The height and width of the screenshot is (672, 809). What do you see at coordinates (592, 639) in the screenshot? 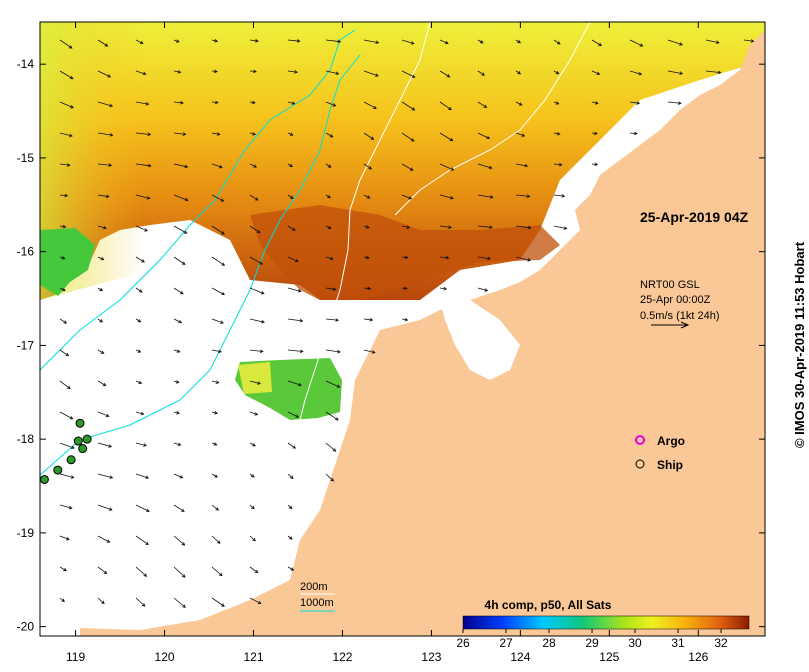
I see `colorbar-ticks: 26 27 28 29 30 31 32` at bounding box center [592, 639].